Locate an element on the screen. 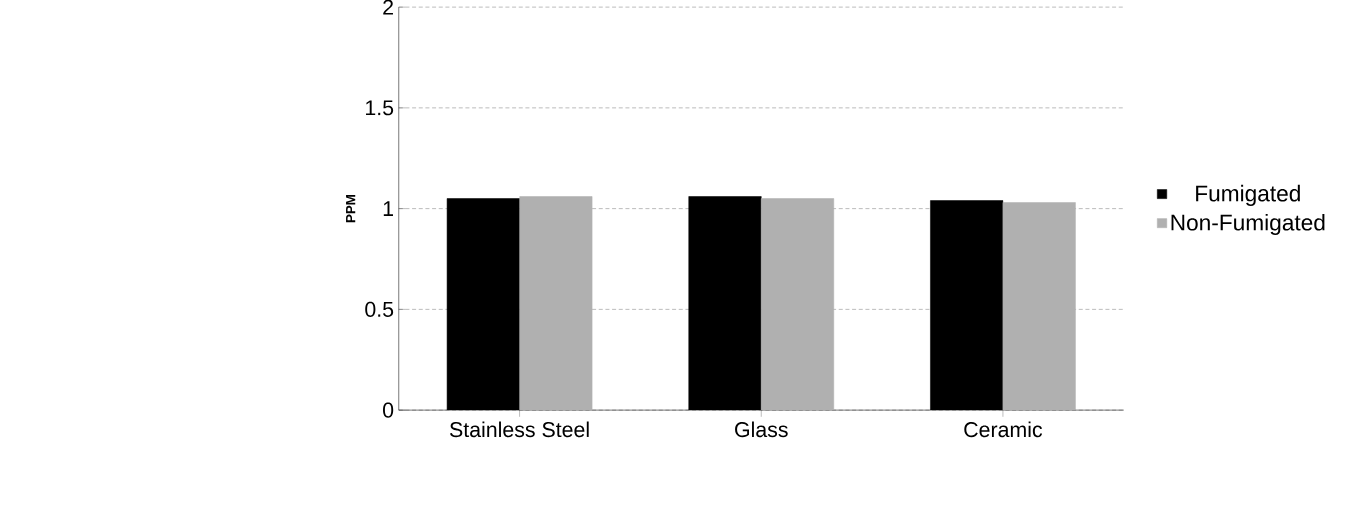 The height and width of the screenshot is (529, 1354). y-tick-label: 0 is located at coordinates (388, 410).